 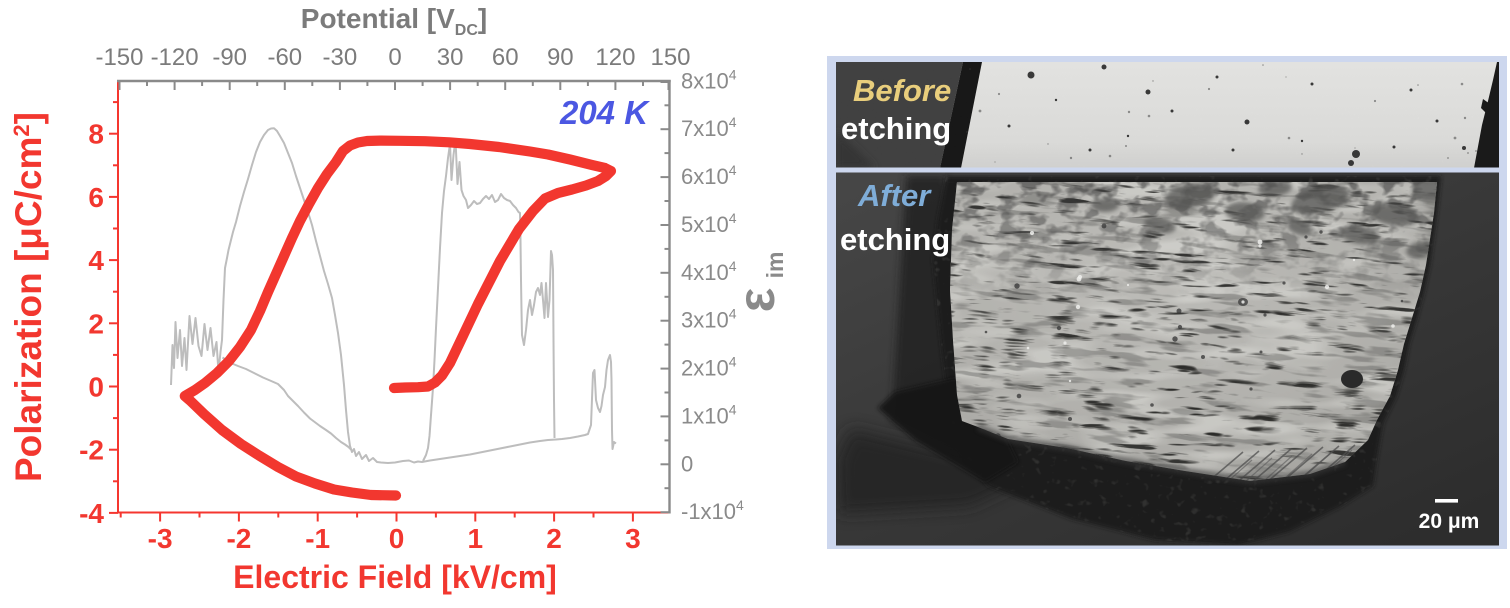 What do you see at coordinates (340, 57) in the screenshot?
I see `svg-text: -30` at bounding box center [340, 57].